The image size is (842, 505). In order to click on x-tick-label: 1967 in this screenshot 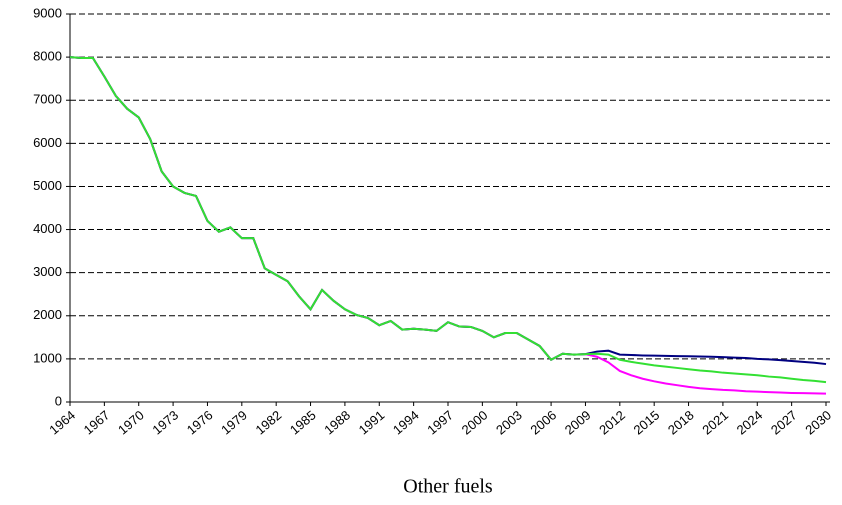, I will do `click(97, 422)`.